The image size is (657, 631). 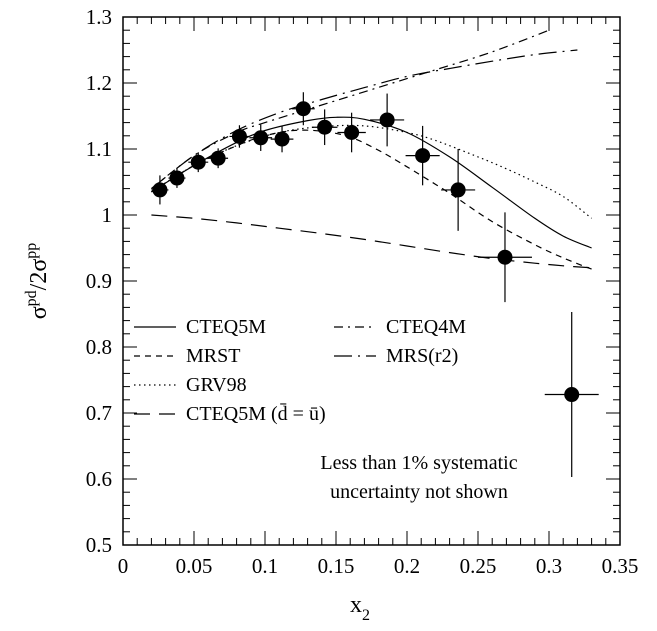 I want to click on x-tick-label: 0.25, so click(x=478, y=566).